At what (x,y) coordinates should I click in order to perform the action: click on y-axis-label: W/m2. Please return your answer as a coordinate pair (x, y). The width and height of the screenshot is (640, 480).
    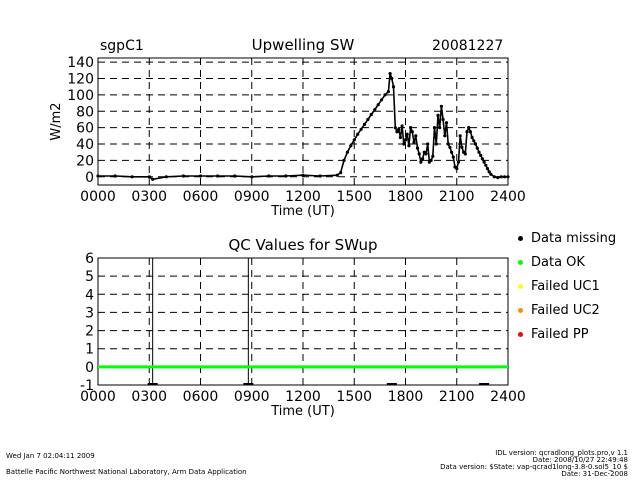
    Looking at the image, I should click on (56, 121).